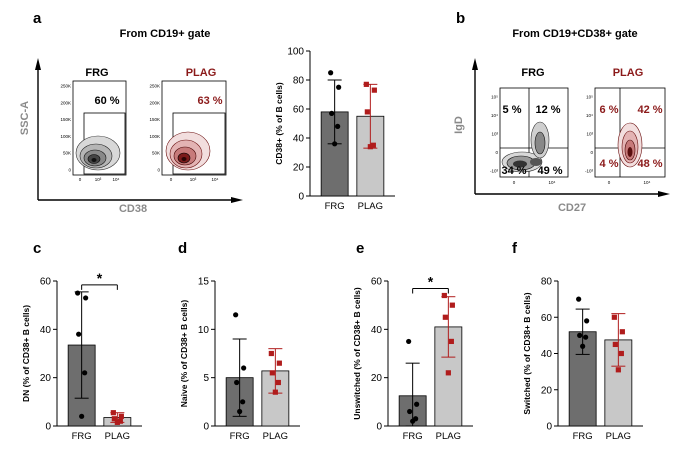 Image resolution: width=685 pixels, height=451 pixels. I want to click on flow-a-frg-xticks: 0 10³ 10⁴, so click(99, 179).